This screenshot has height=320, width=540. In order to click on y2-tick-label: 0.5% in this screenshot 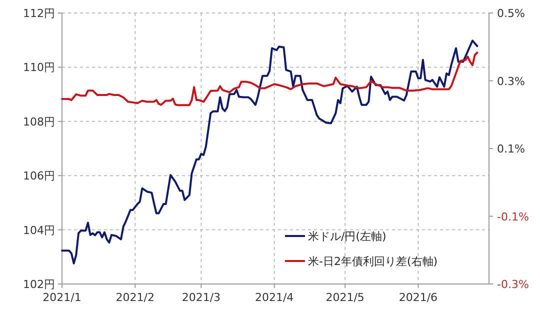, I will do `click(511, 13)`.